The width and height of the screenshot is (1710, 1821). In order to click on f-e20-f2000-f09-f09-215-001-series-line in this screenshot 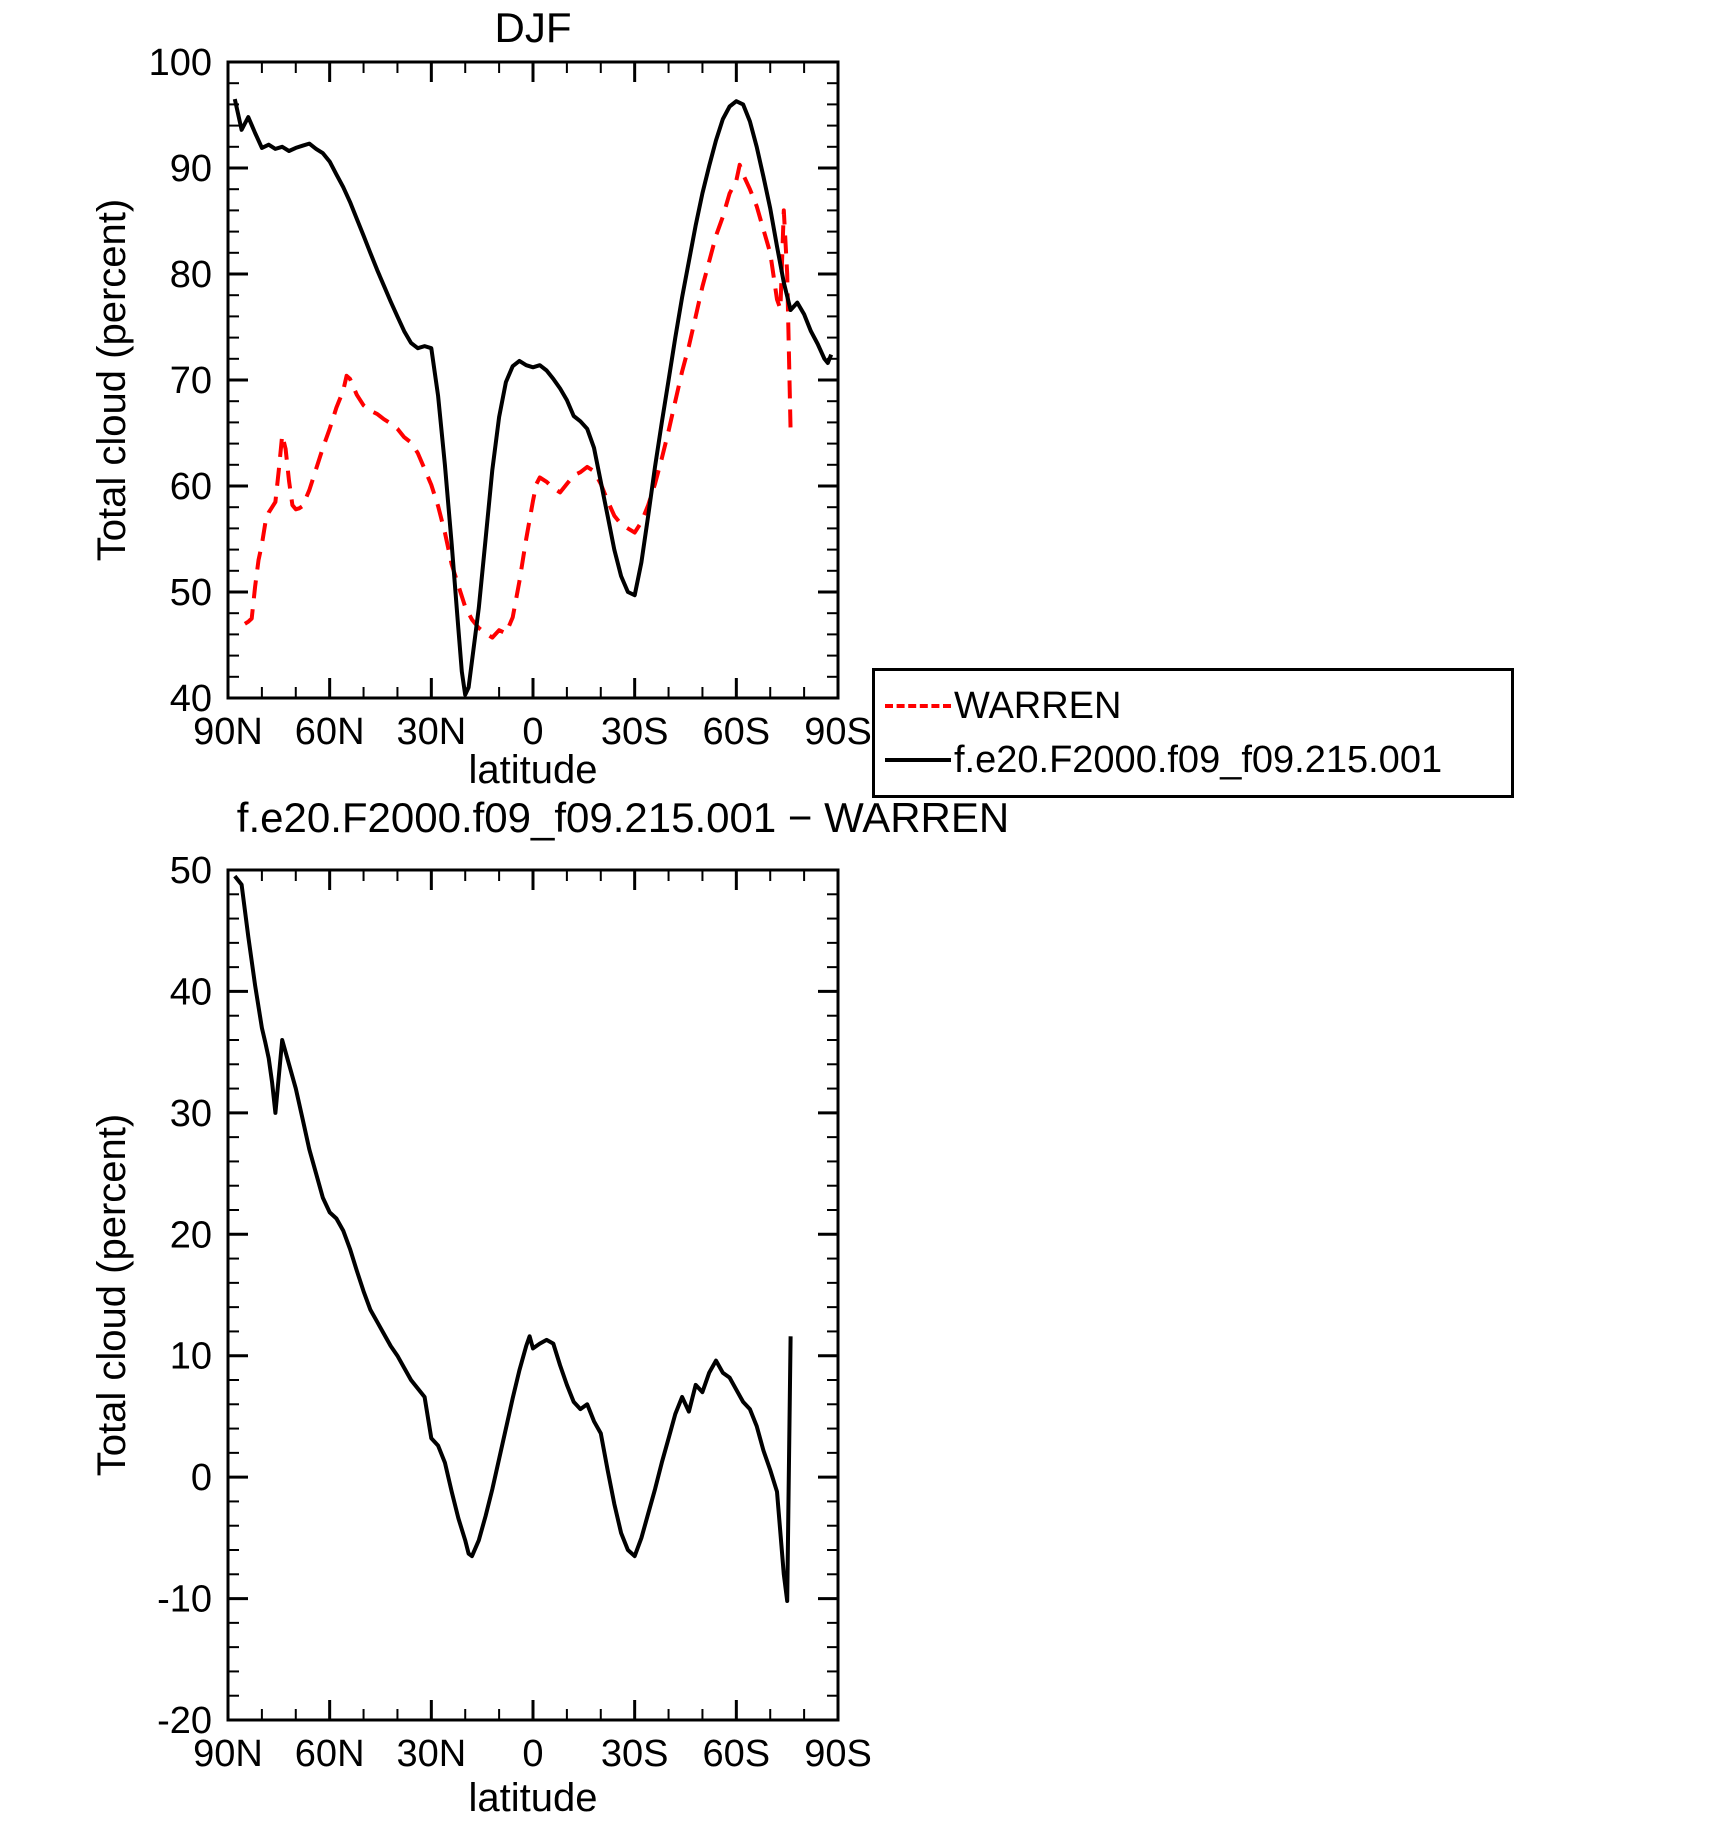, I will do `click(533, 397)`.